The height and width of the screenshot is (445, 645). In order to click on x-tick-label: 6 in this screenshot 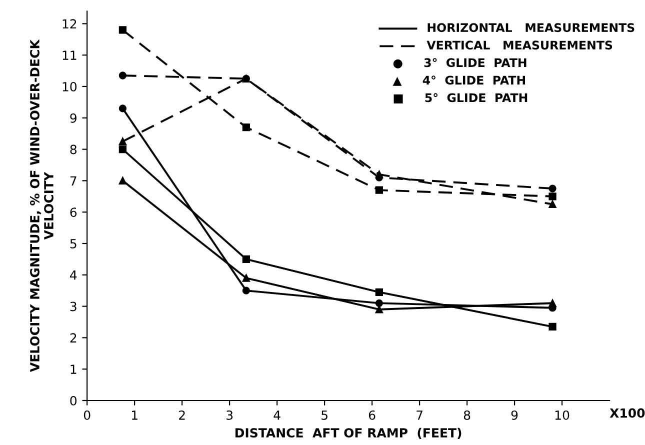, I will do `click(372, 415)`.